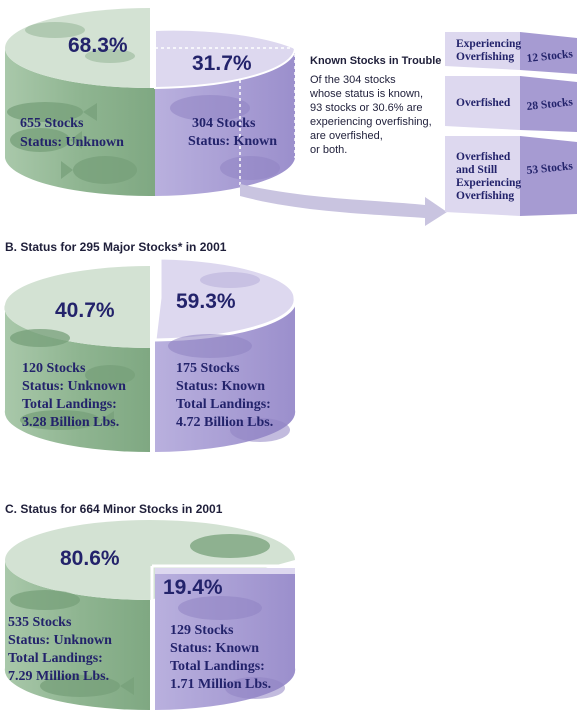  Describe the element at coordinates (224, 123) in the screenshot. I see `pie-a-known-line1: 304 Stocks` at that location.